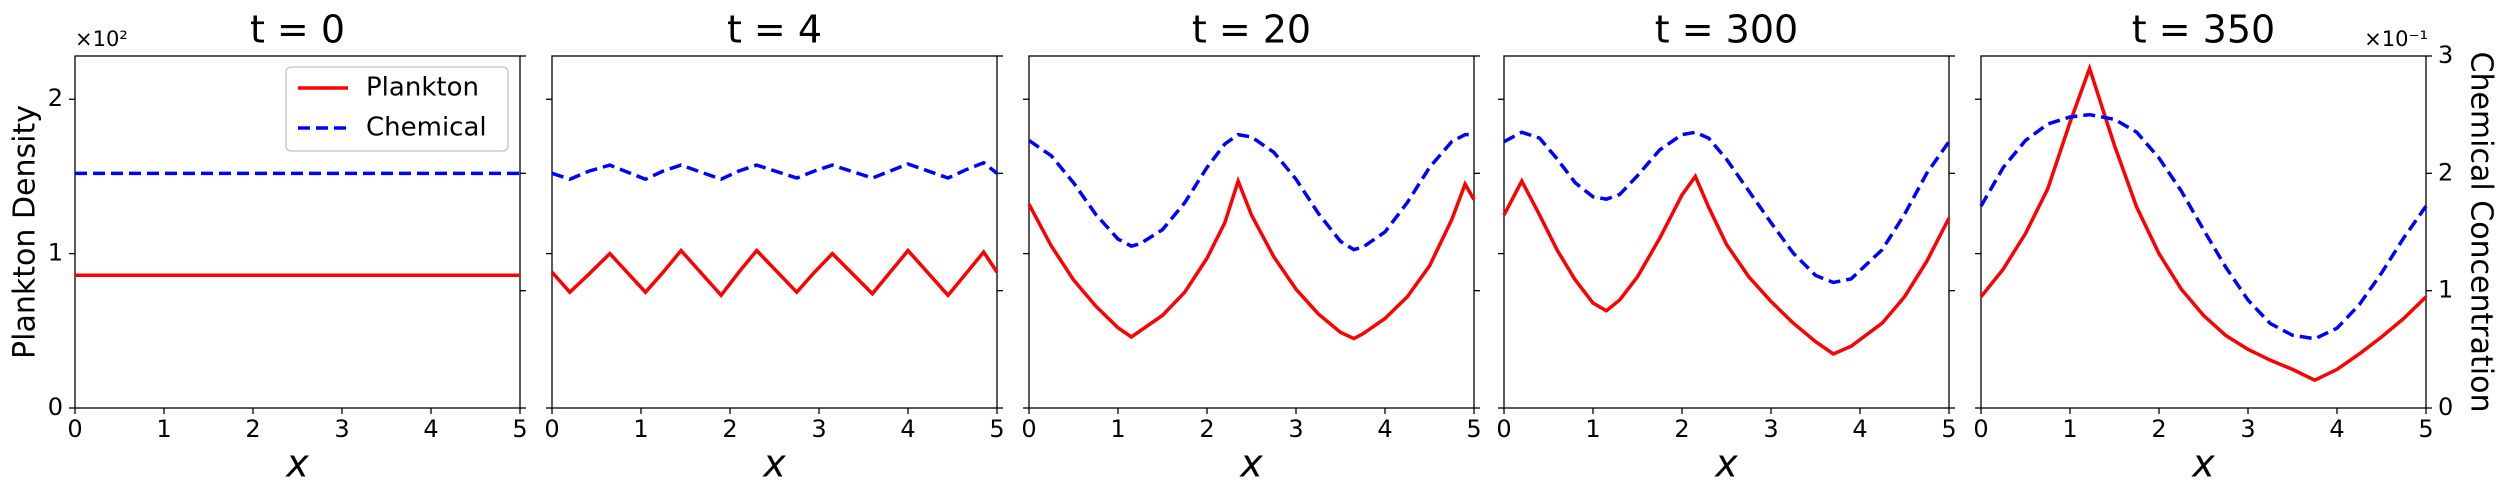  Describe the element at coordinates (397, 109) in the screenshot. I see `legend: Plankton Chemical` at that location.